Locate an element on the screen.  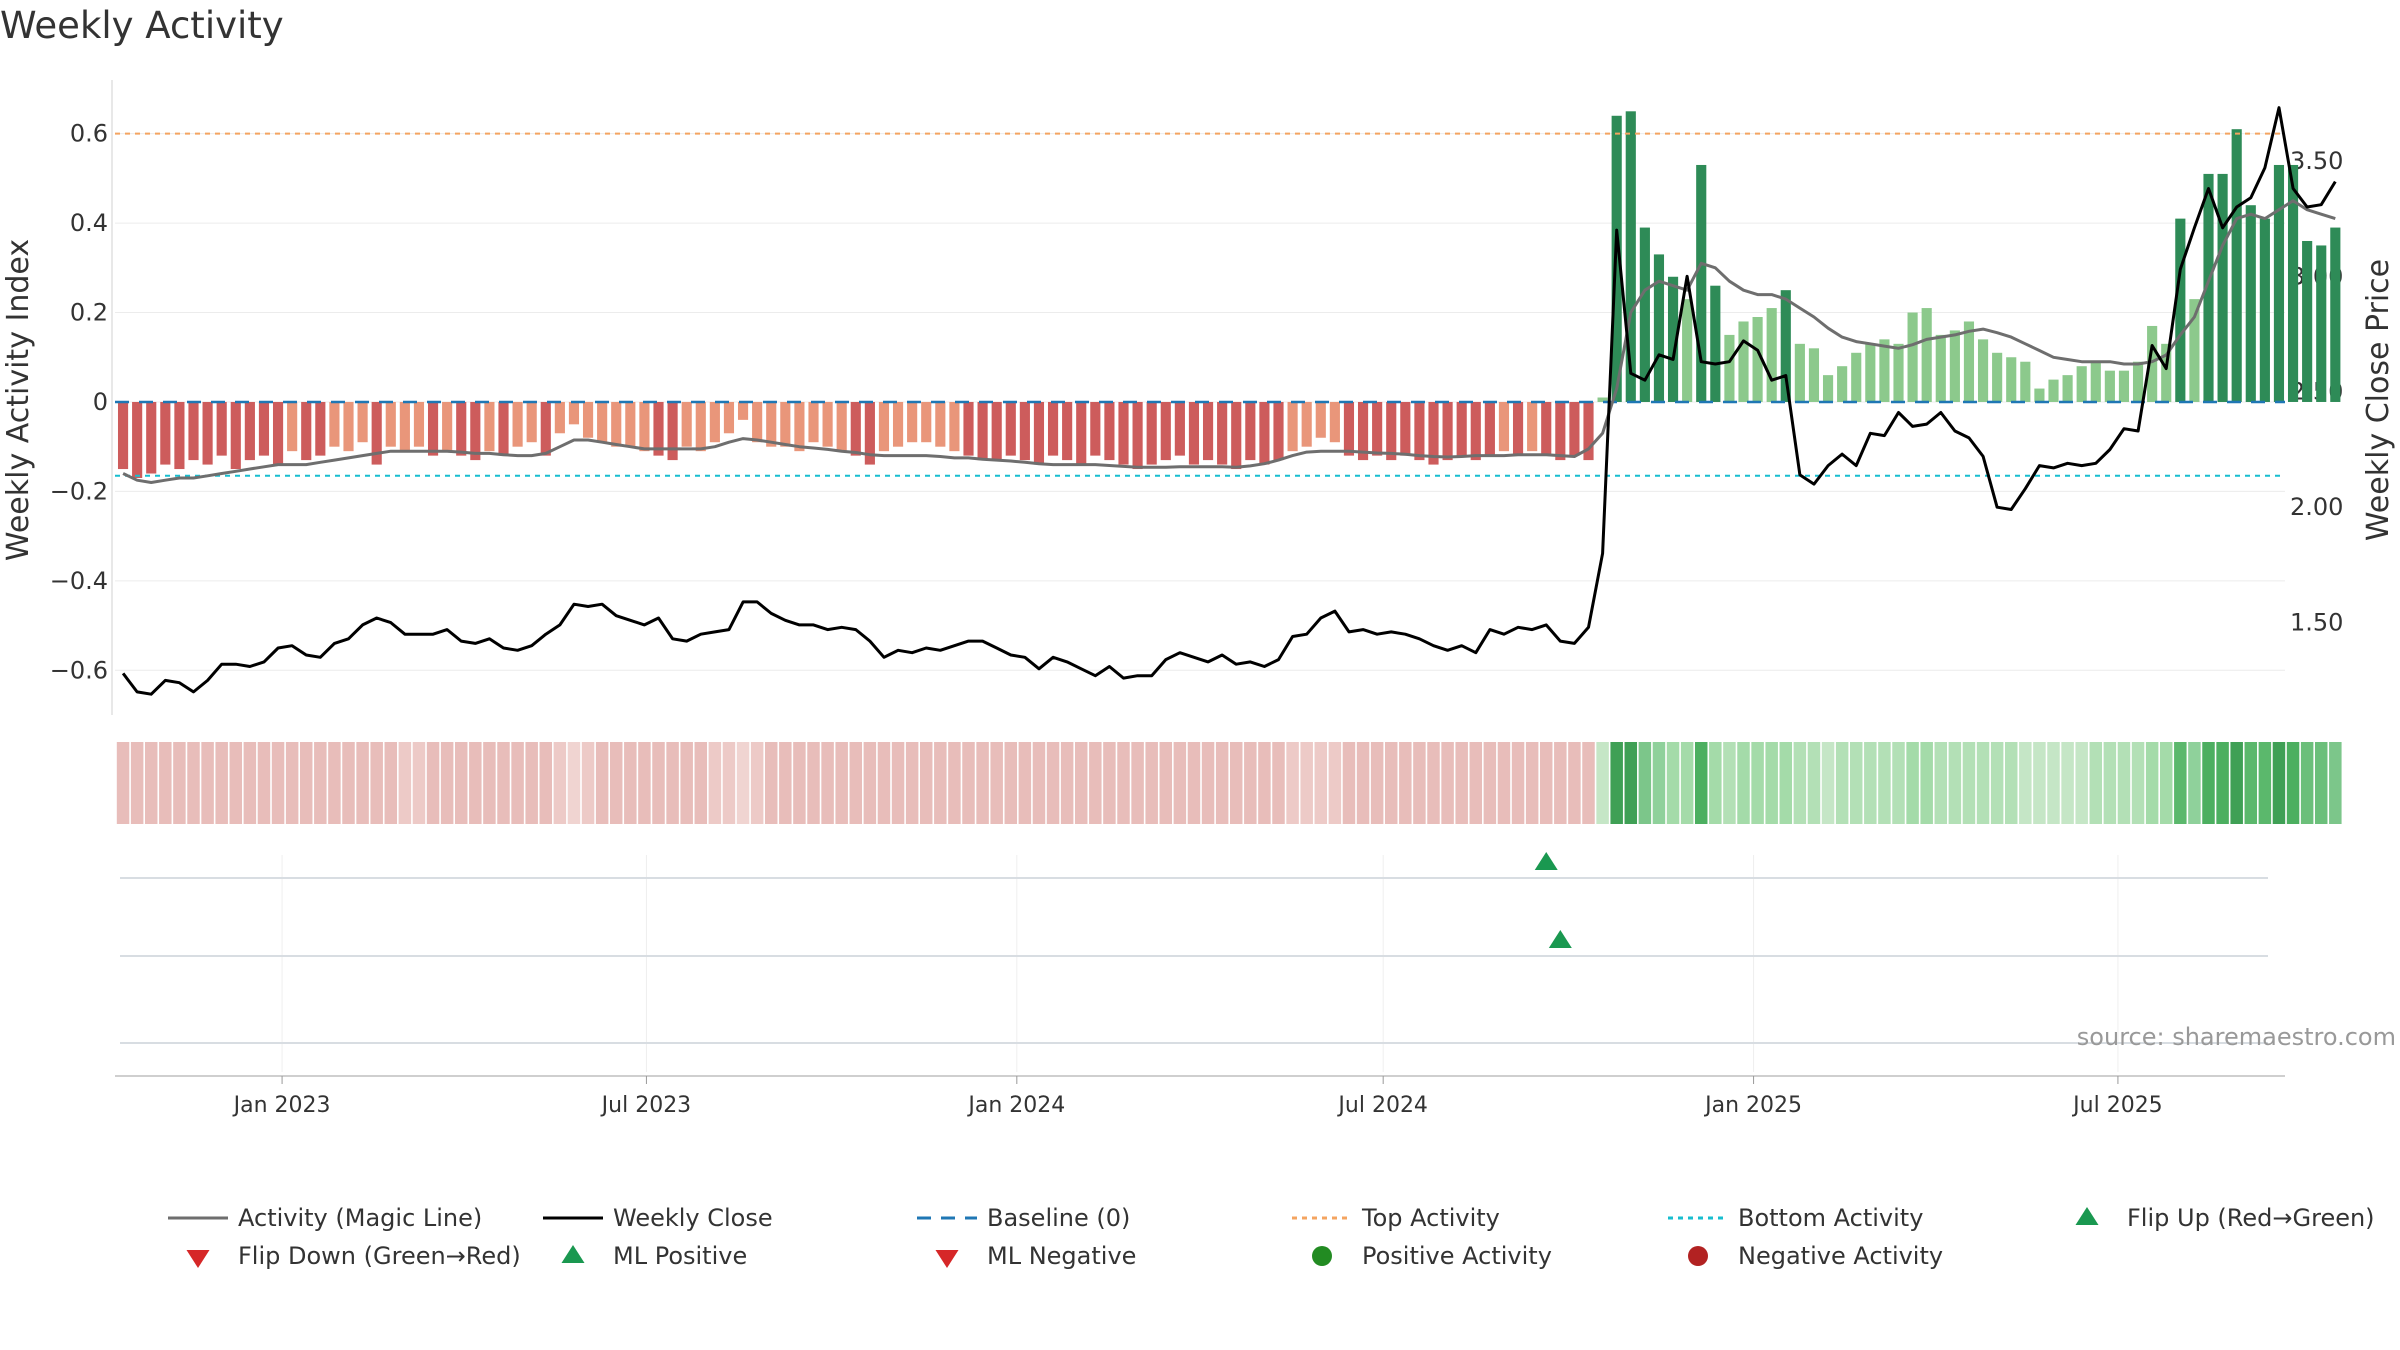
legend-swatch is located at coordinates (947, 1259).